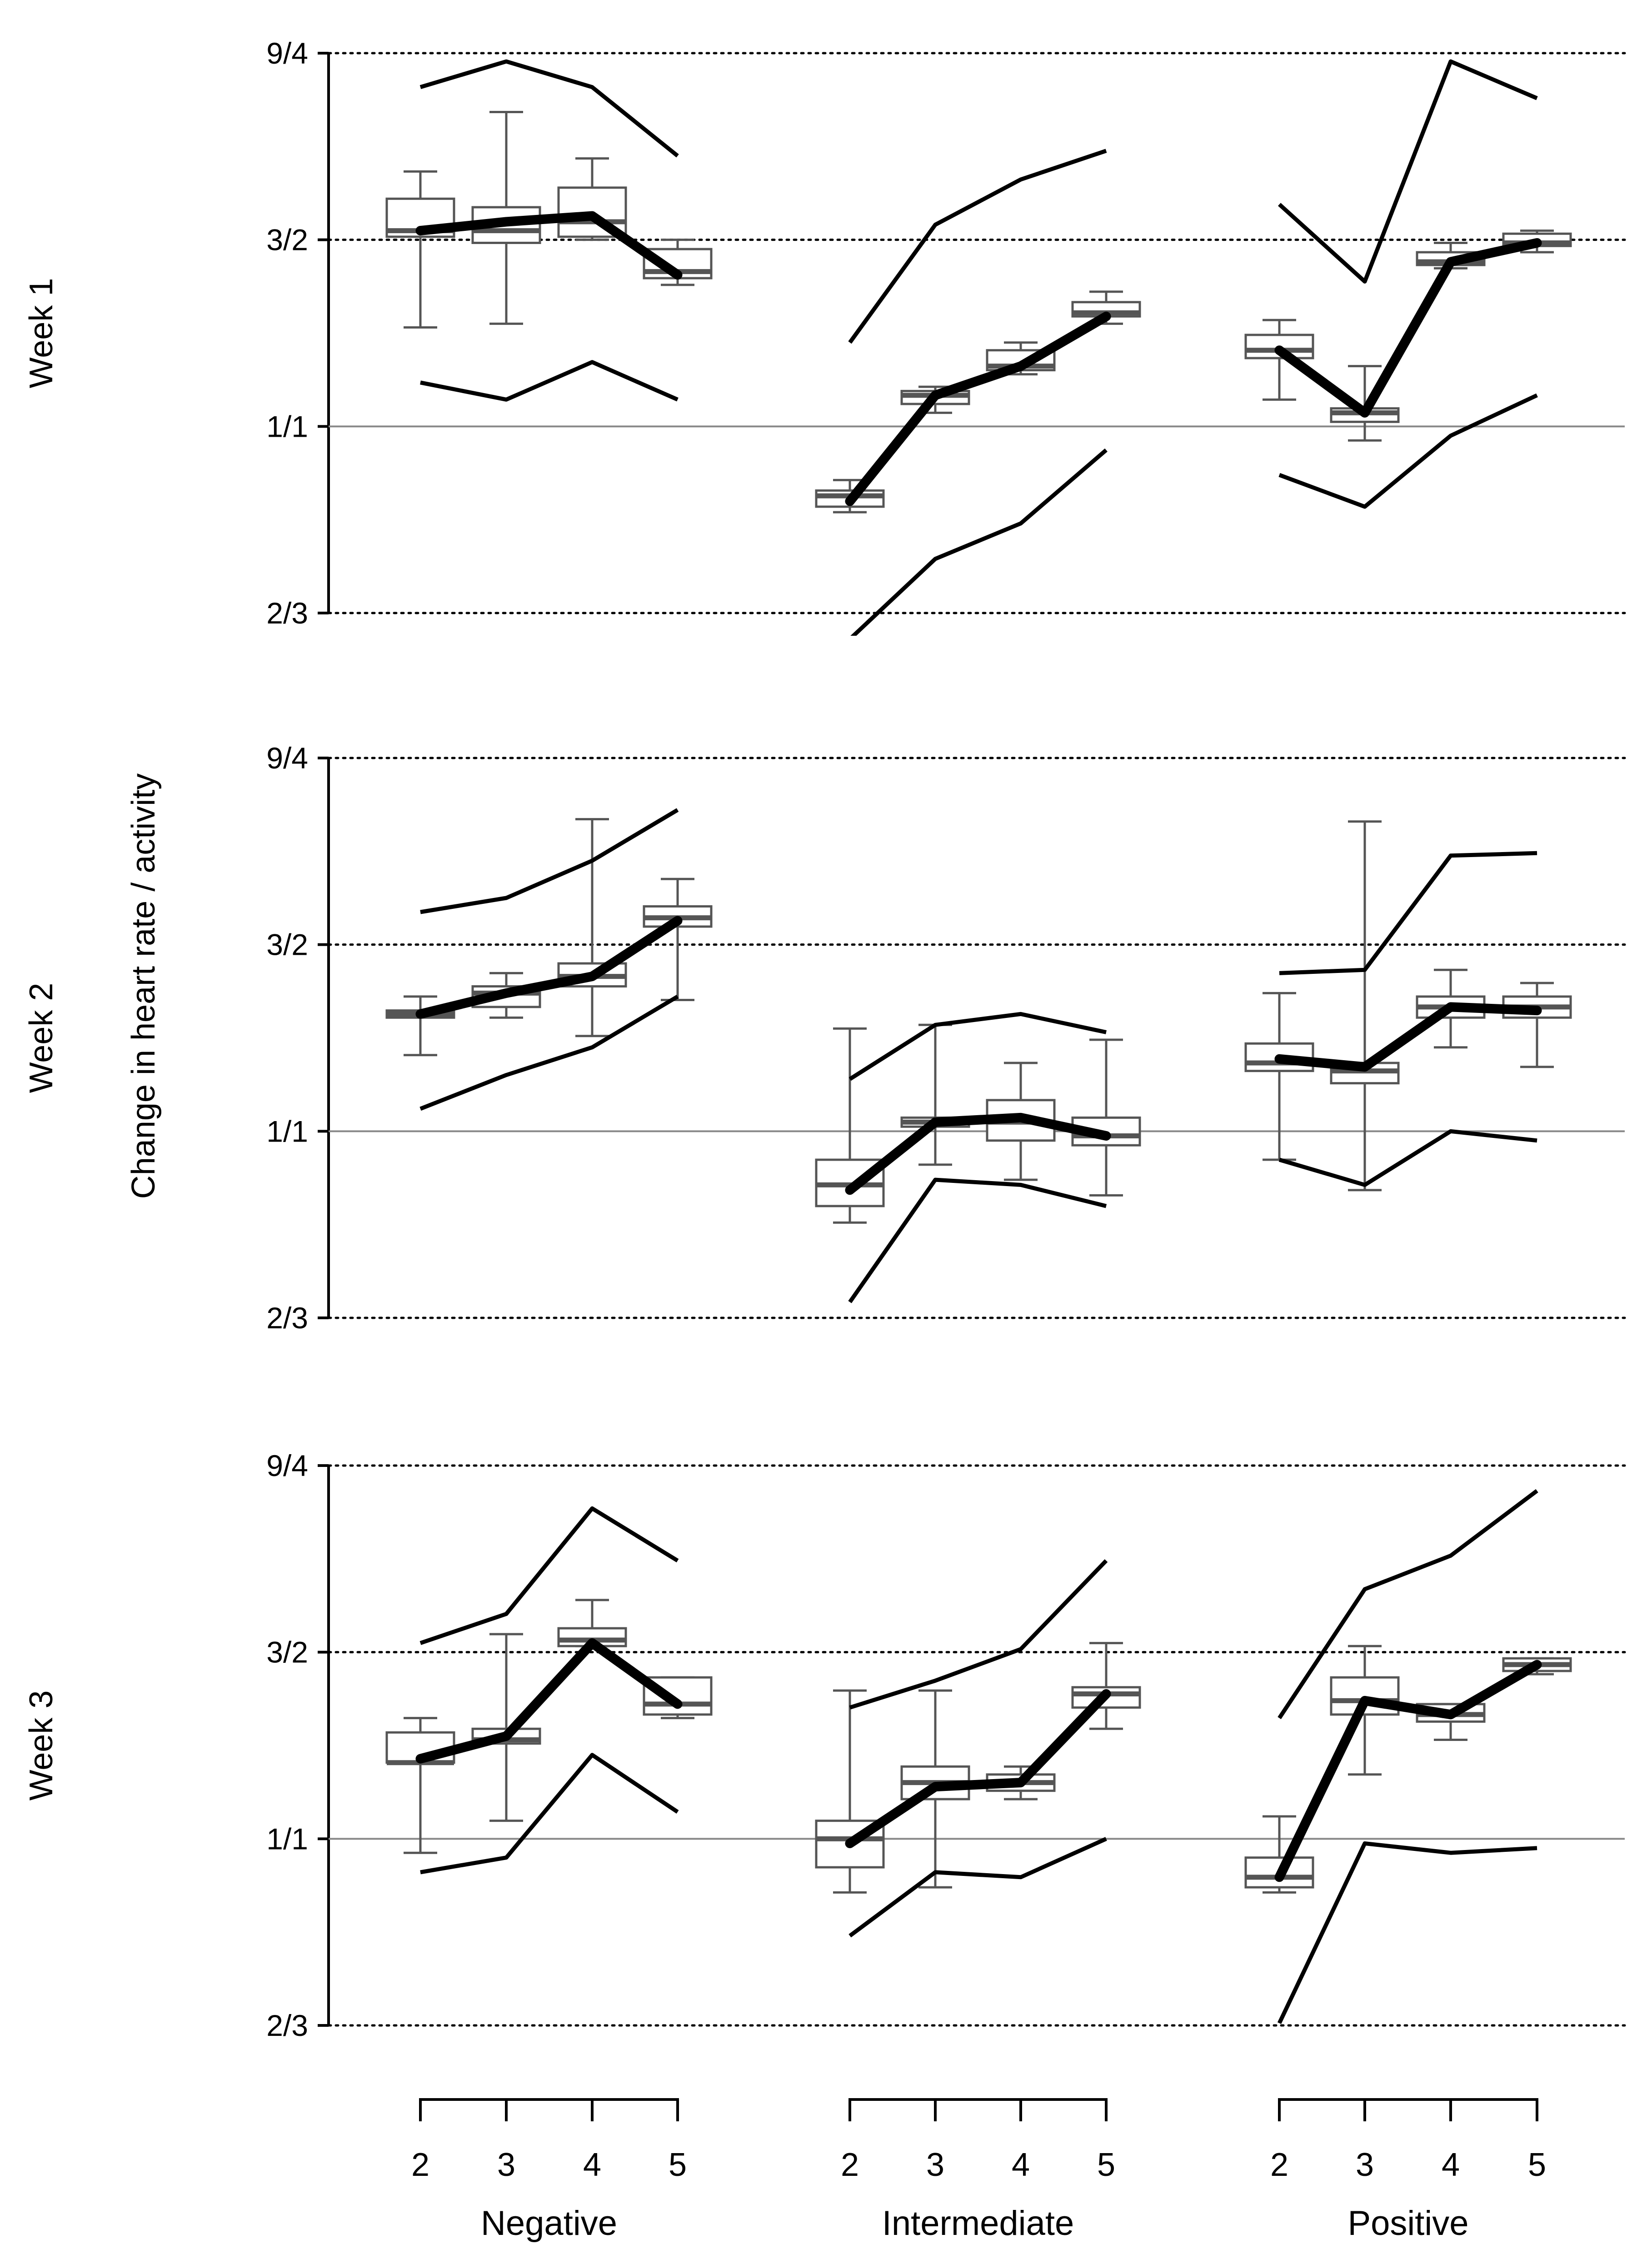 This screenshot has width=1652, height=2259. Describe the element at coordinates (143, 986) in the screenshot. I see `y-axis-title: Change in heart rate / activity` at that location.